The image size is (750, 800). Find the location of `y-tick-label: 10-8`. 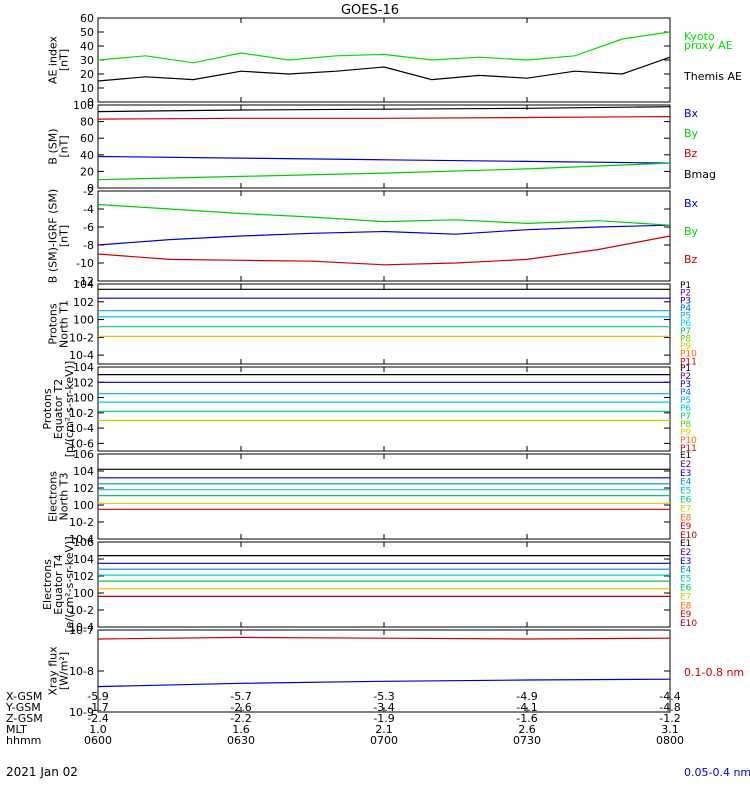

y-tick-label: 10-8 is located at coordinates (81, 671).